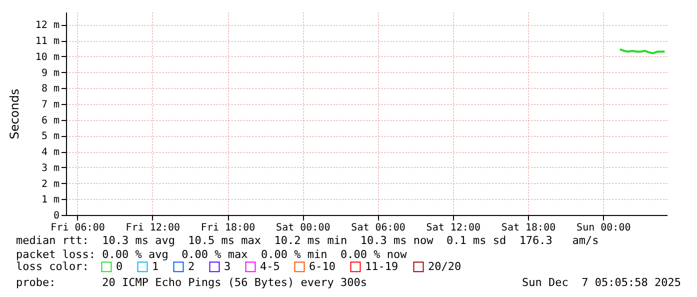  What do you see at coordinates (50, 120) in the screenshot?
I see `y-tick-label: 6 m` at bounding box center [50, 120].